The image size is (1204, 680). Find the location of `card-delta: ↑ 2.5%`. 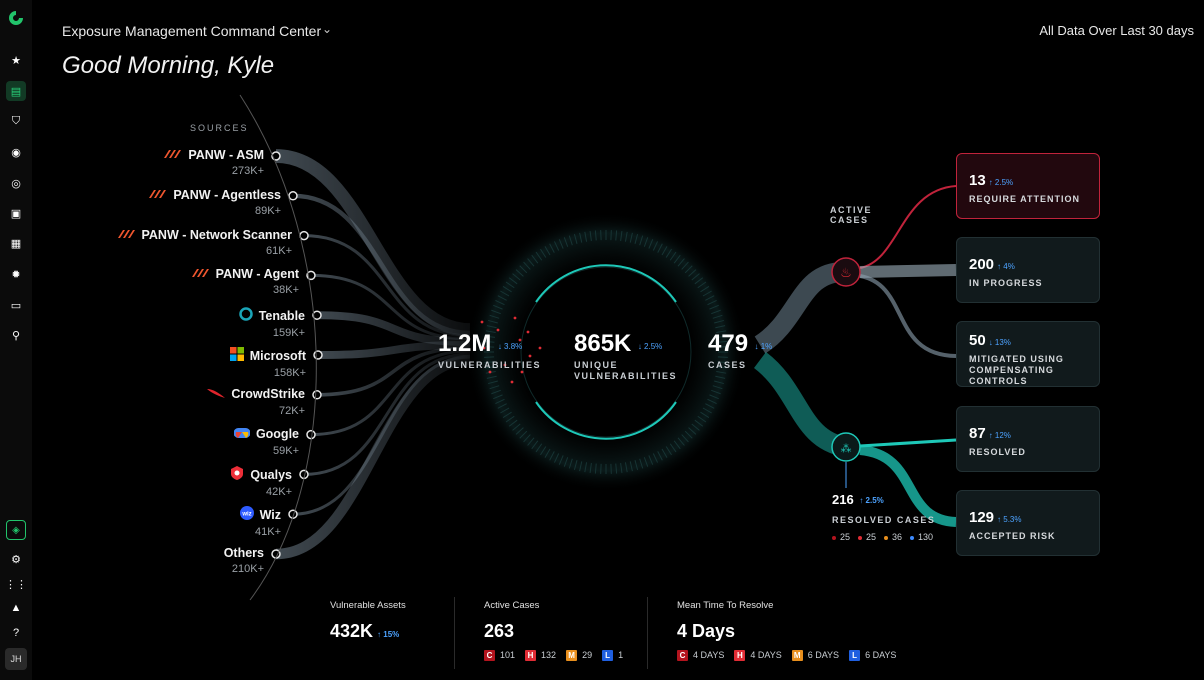

card-delta: ↑ 2.5% is located at coordinates (1001, 182).